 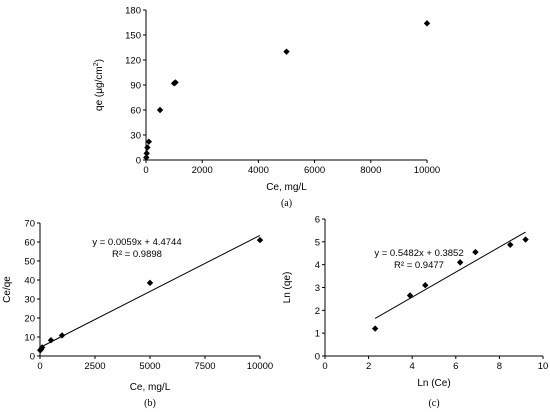 I want to click on y-tick-label: 2, so click(x=317, y=311).